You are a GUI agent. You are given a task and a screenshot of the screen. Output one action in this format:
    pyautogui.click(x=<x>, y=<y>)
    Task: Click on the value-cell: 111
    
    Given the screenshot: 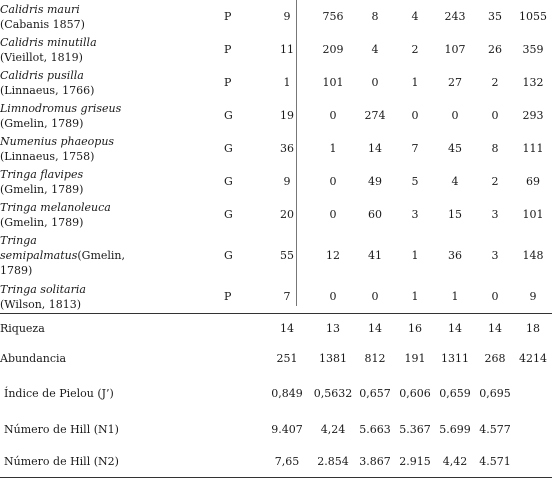 What is the action you would take?
    pyautogui.click(x=533, y=148)
    